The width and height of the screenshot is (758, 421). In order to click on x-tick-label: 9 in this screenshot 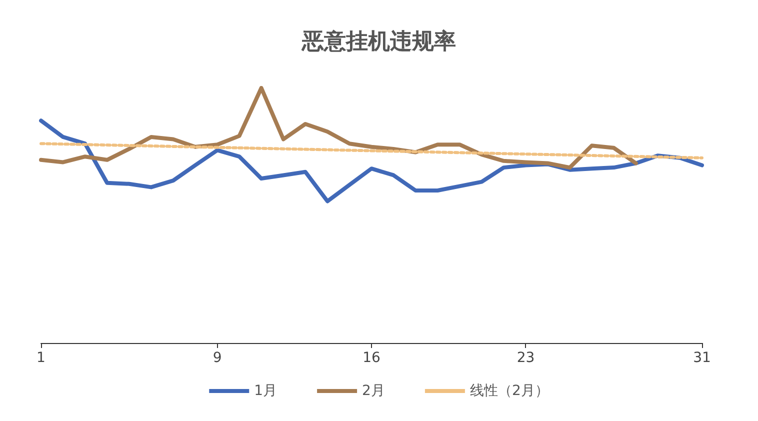, I will do `click(217, 358)`.